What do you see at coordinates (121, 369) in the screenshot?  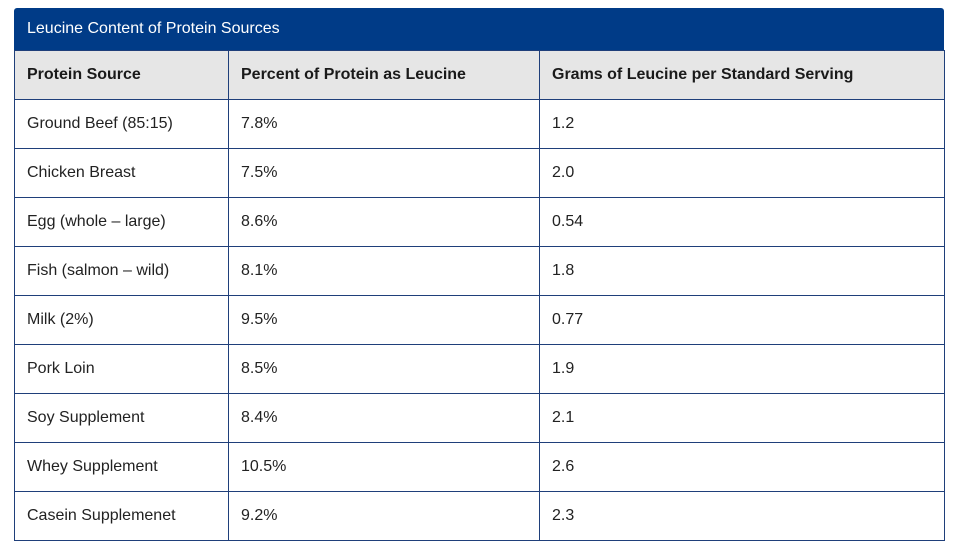 I see `cell-protein-source: Pork Loin` at bounding box center [121, 369].